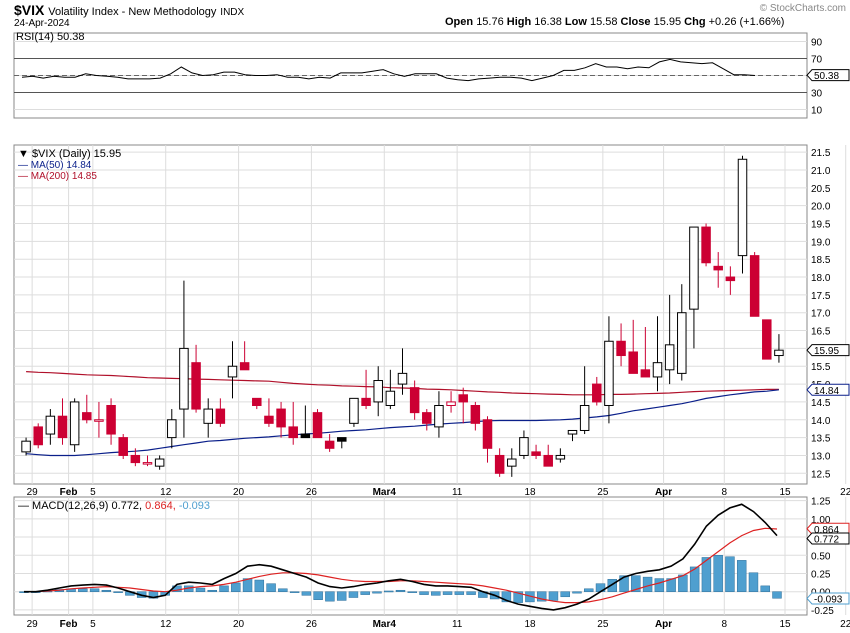  I want to click on macd-value-tag: 0.772, so click(828, 538).